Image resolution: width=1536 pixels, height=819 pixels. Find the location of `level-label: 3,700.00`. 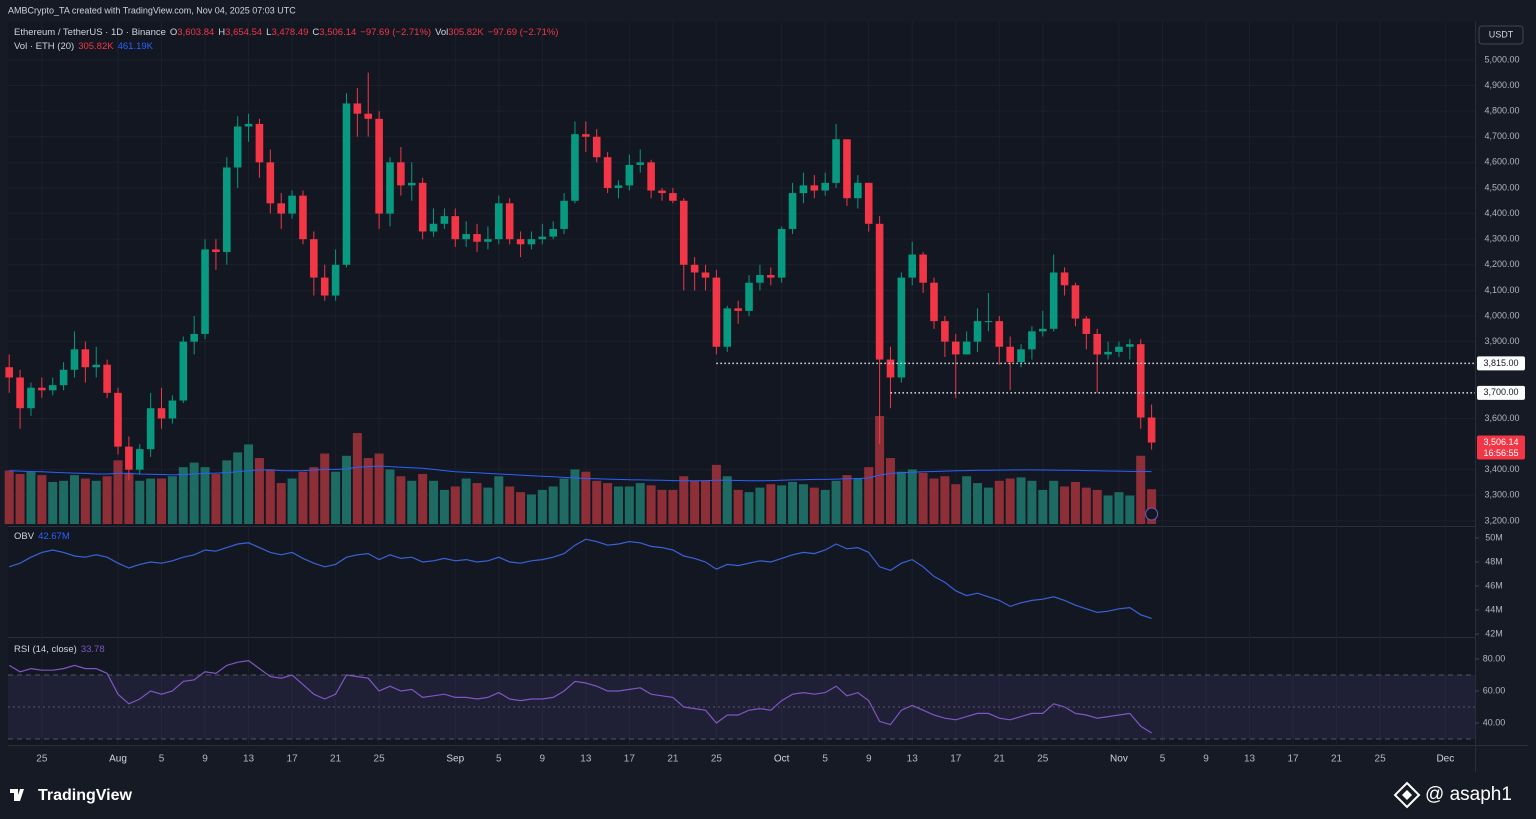

level-label: 3,700.00 is located at coordinates (1500, 392).